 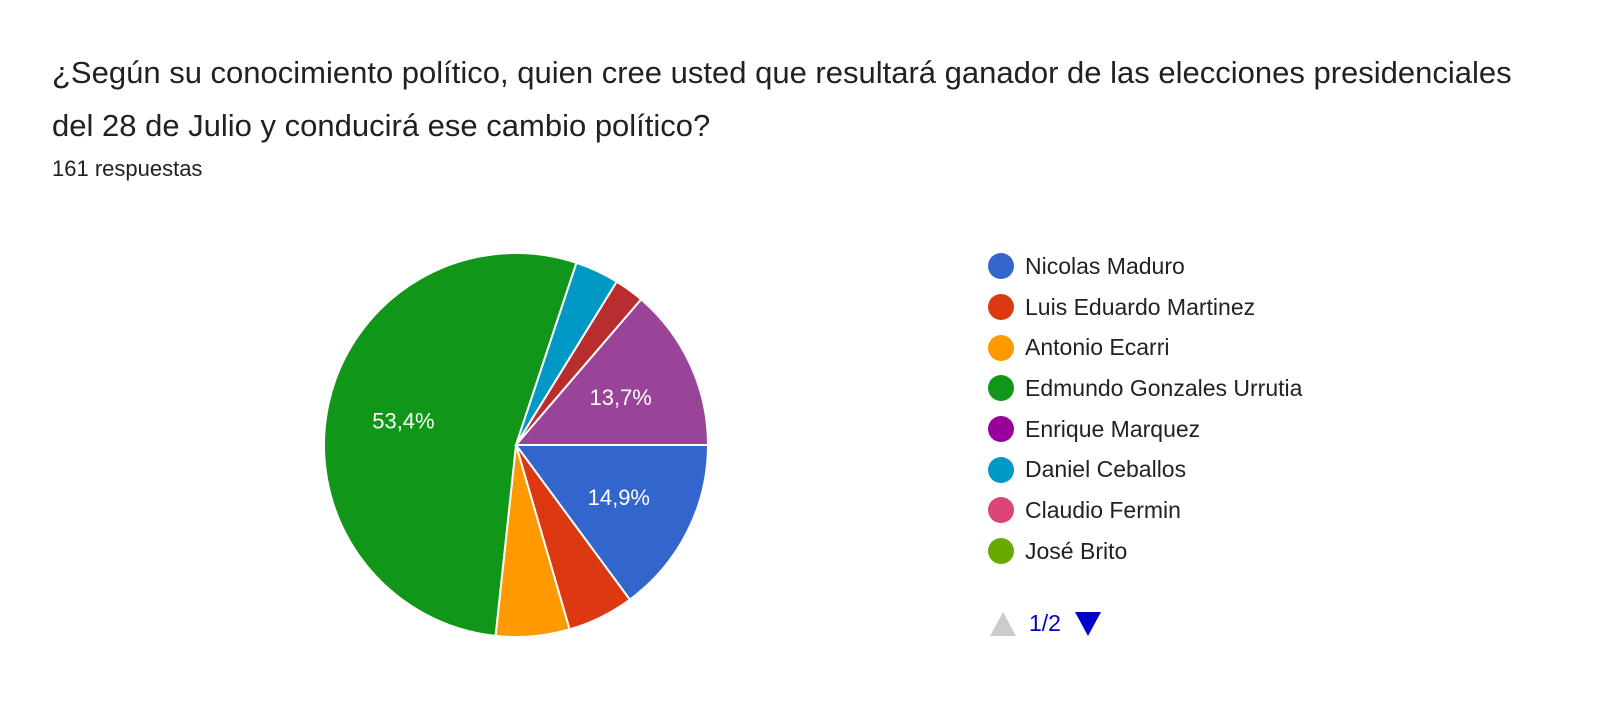 What do you see at coordinates (1087, 623) in the screenshot?
I see `pager-next-icon` at bounding box center [1087, 623].